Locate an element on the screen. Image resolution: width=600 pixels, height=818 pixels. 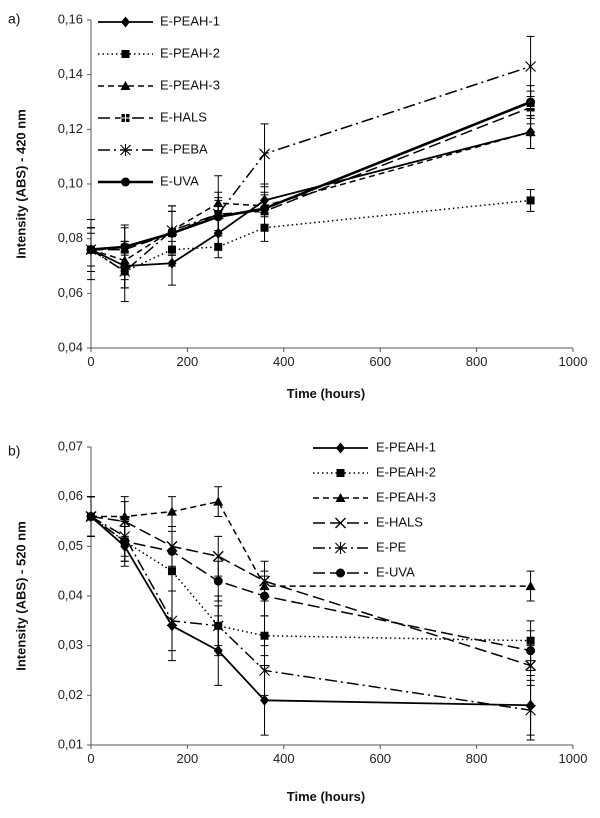
legend-label: E-PEBA is located at coordinates (184, 148).